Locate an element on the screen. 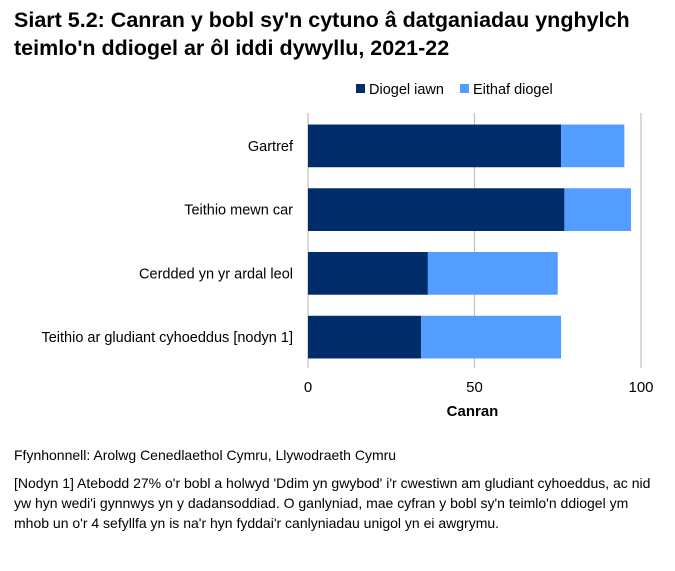 The width and height of the screenshot is (675, 571). x-tick-label: 50 is located at coordinates (474, 387).